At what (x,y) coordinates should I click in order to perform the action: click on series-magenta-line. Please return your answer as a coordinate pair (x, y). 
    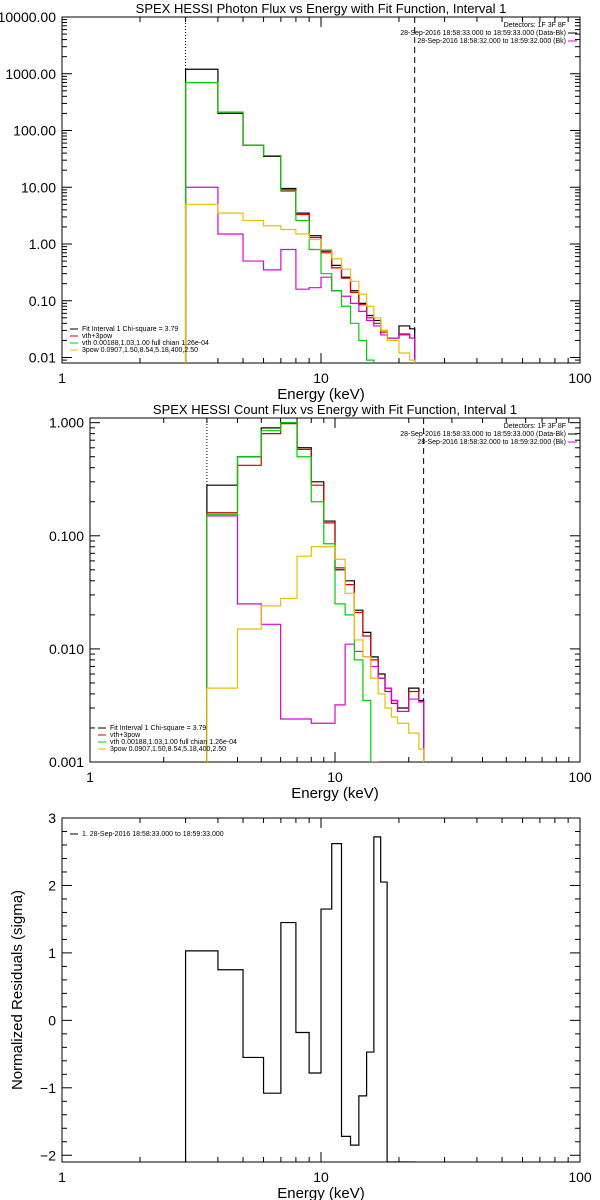
    Looking at the image, I should click on (315, 638).